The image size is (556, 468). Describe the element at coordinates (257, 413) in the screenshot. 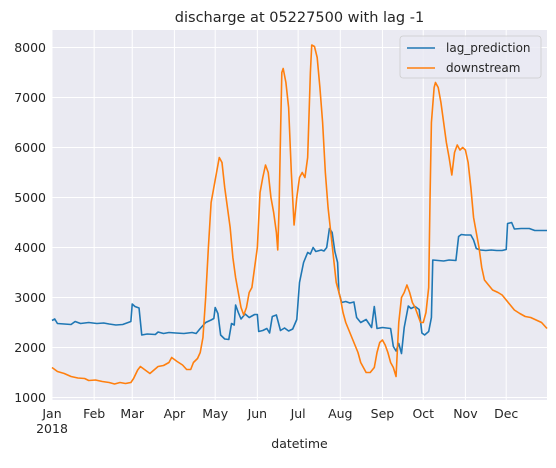

I see `x-tick-label: Jun` at that location.